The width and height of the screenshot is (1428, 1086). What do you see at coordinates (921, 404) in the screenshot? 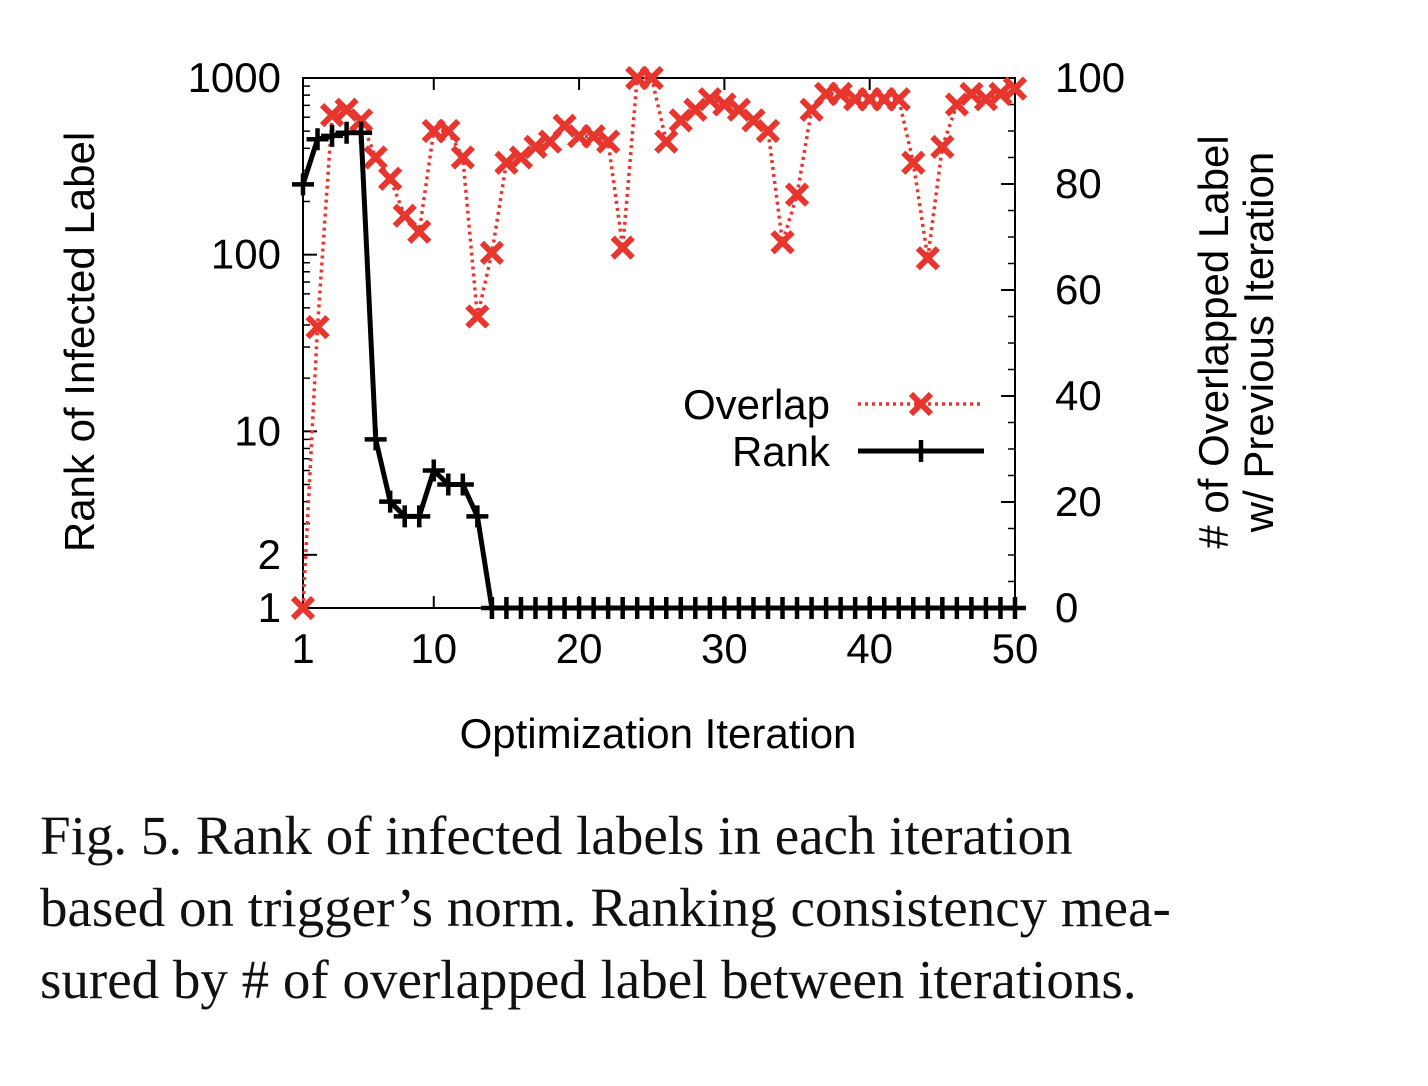
I see `legend-marker-overlap` at bounding box center [921, 404].